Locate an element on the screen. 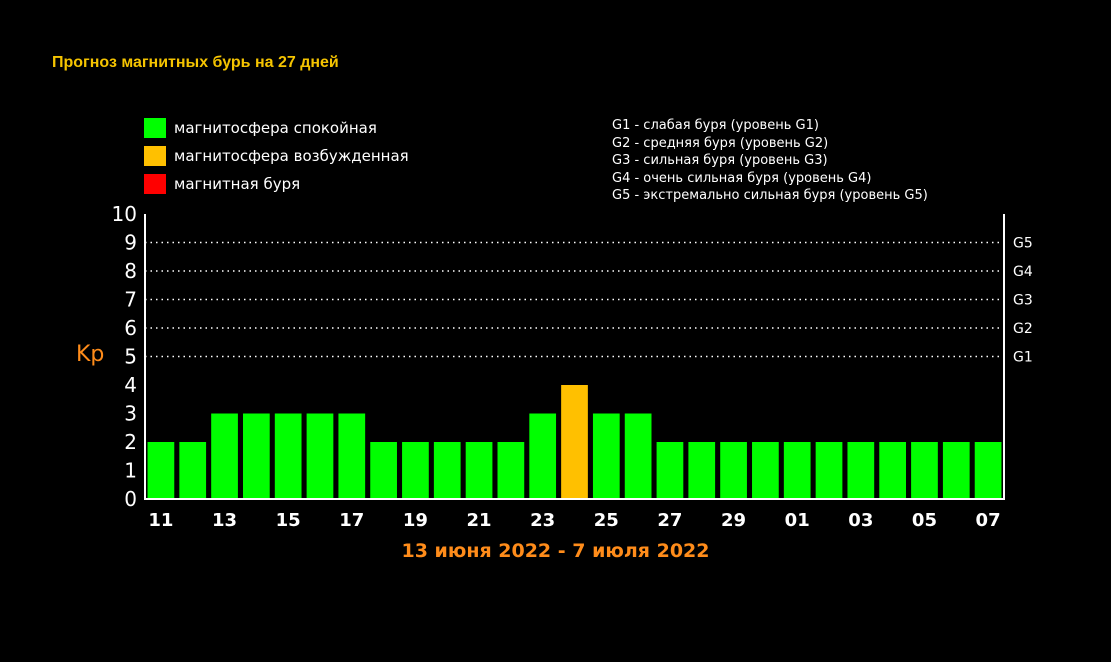  x-tick-label: 01 is located at coordinates (797, 520).